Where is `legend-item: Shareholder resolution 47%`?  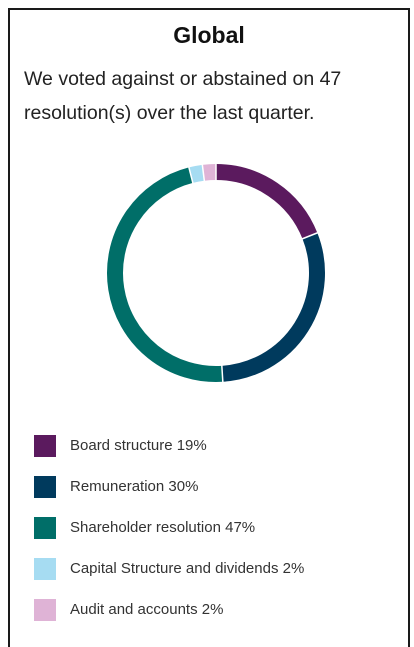
legend-item: Shareholder resolution 47% is located at coordinates (169, 527).